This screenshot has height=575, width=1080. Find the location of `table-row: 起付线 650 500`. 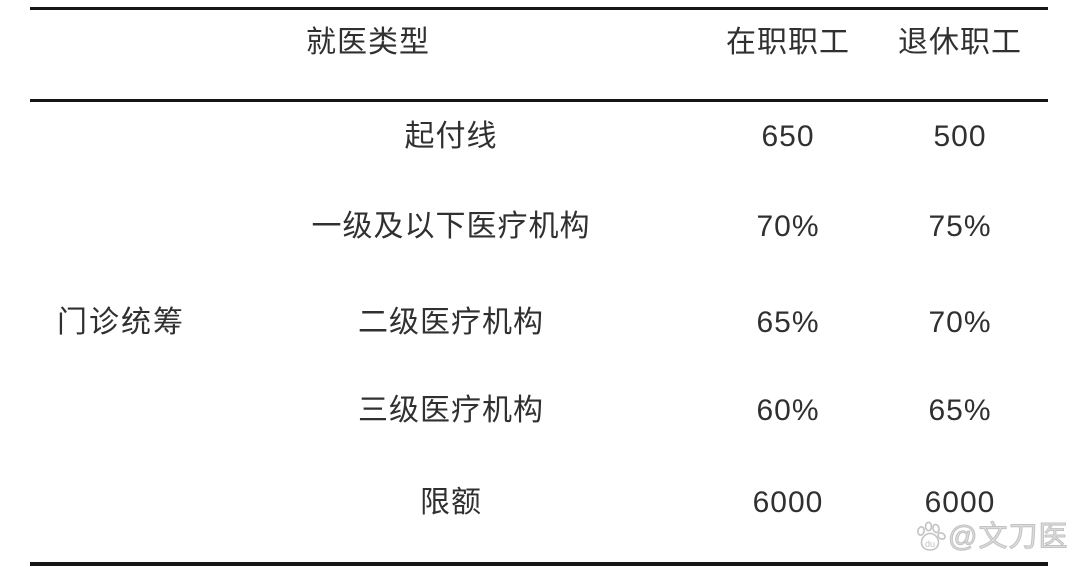

table-row: 起付线 650 500 is located at coordinates (540, 137).